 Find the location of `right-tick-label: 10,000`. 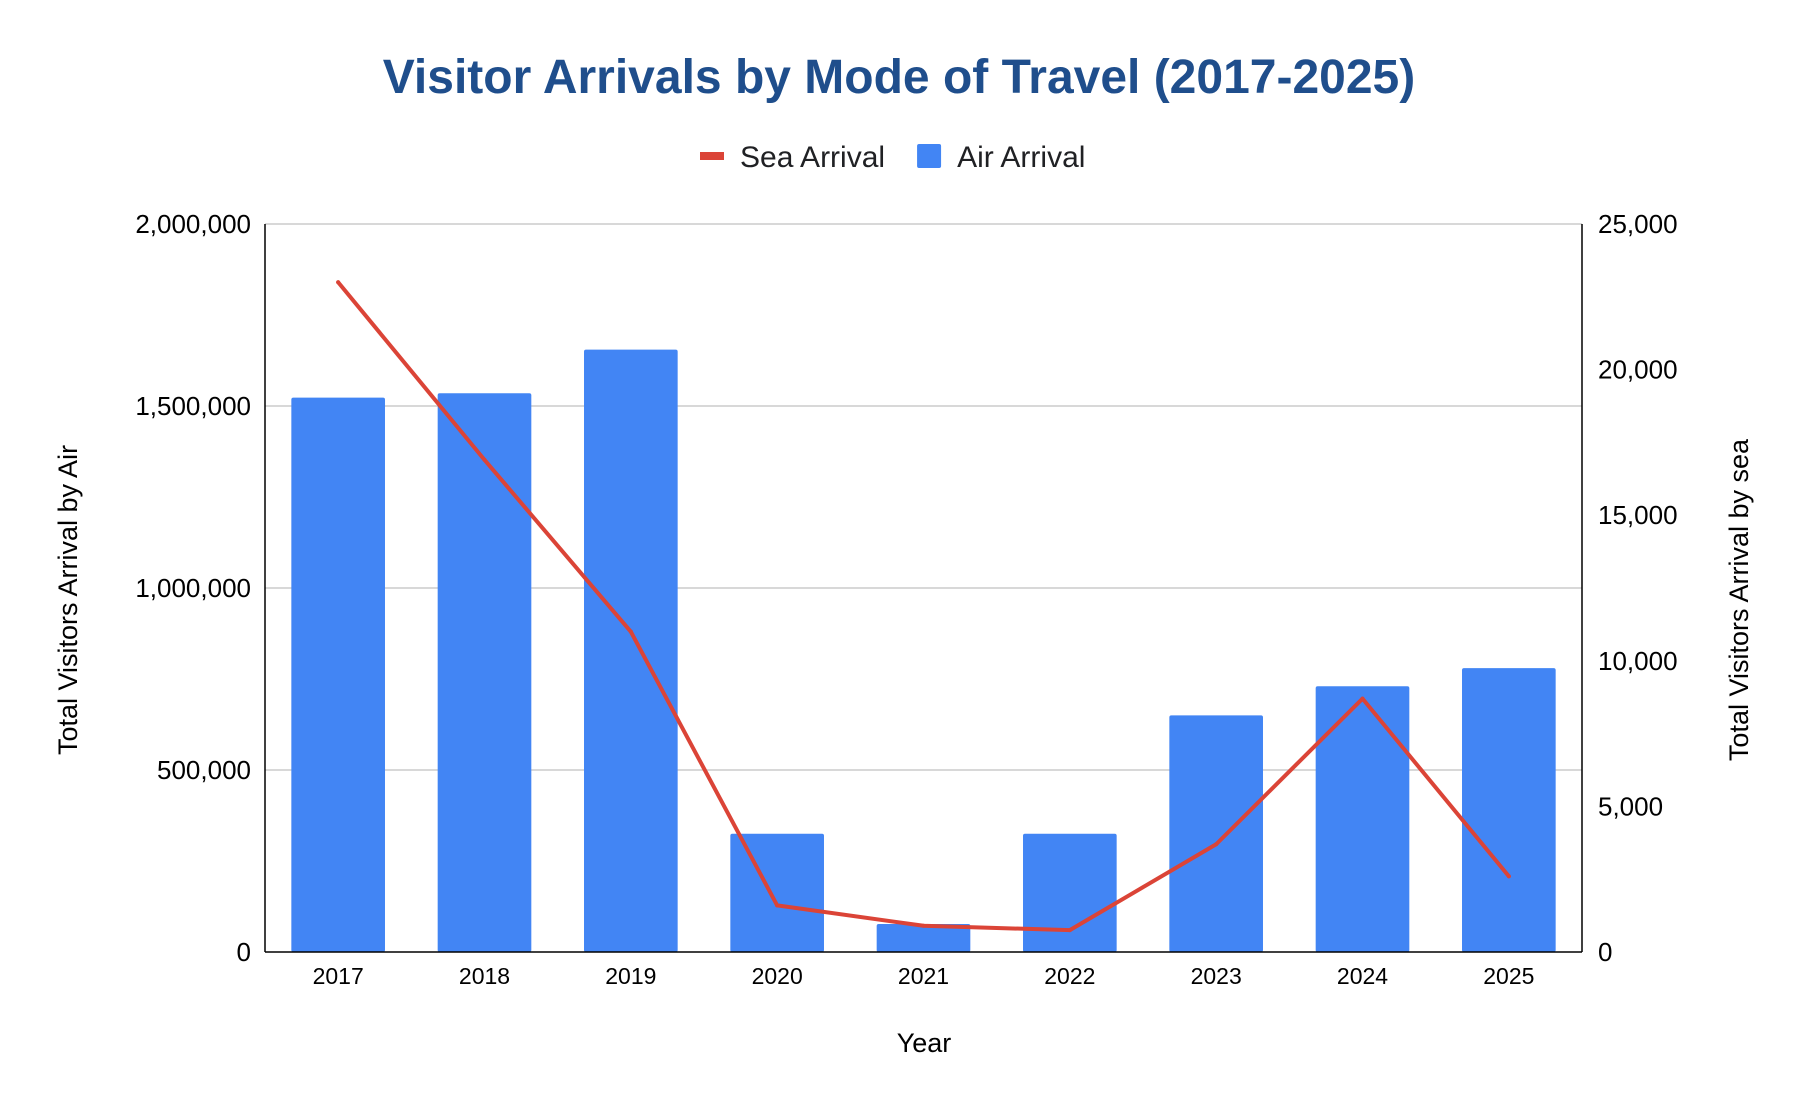

right-tick-label: 10,000 is located at coordinates (1638, 661).